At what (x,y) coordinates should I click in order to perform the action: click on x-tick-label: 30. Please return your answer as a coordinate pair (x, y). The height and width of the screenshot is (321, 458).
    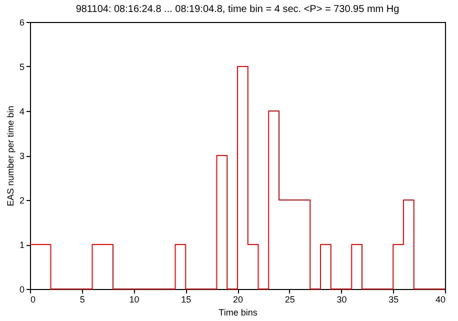
    Looking at the image, I should click on (341, 299).